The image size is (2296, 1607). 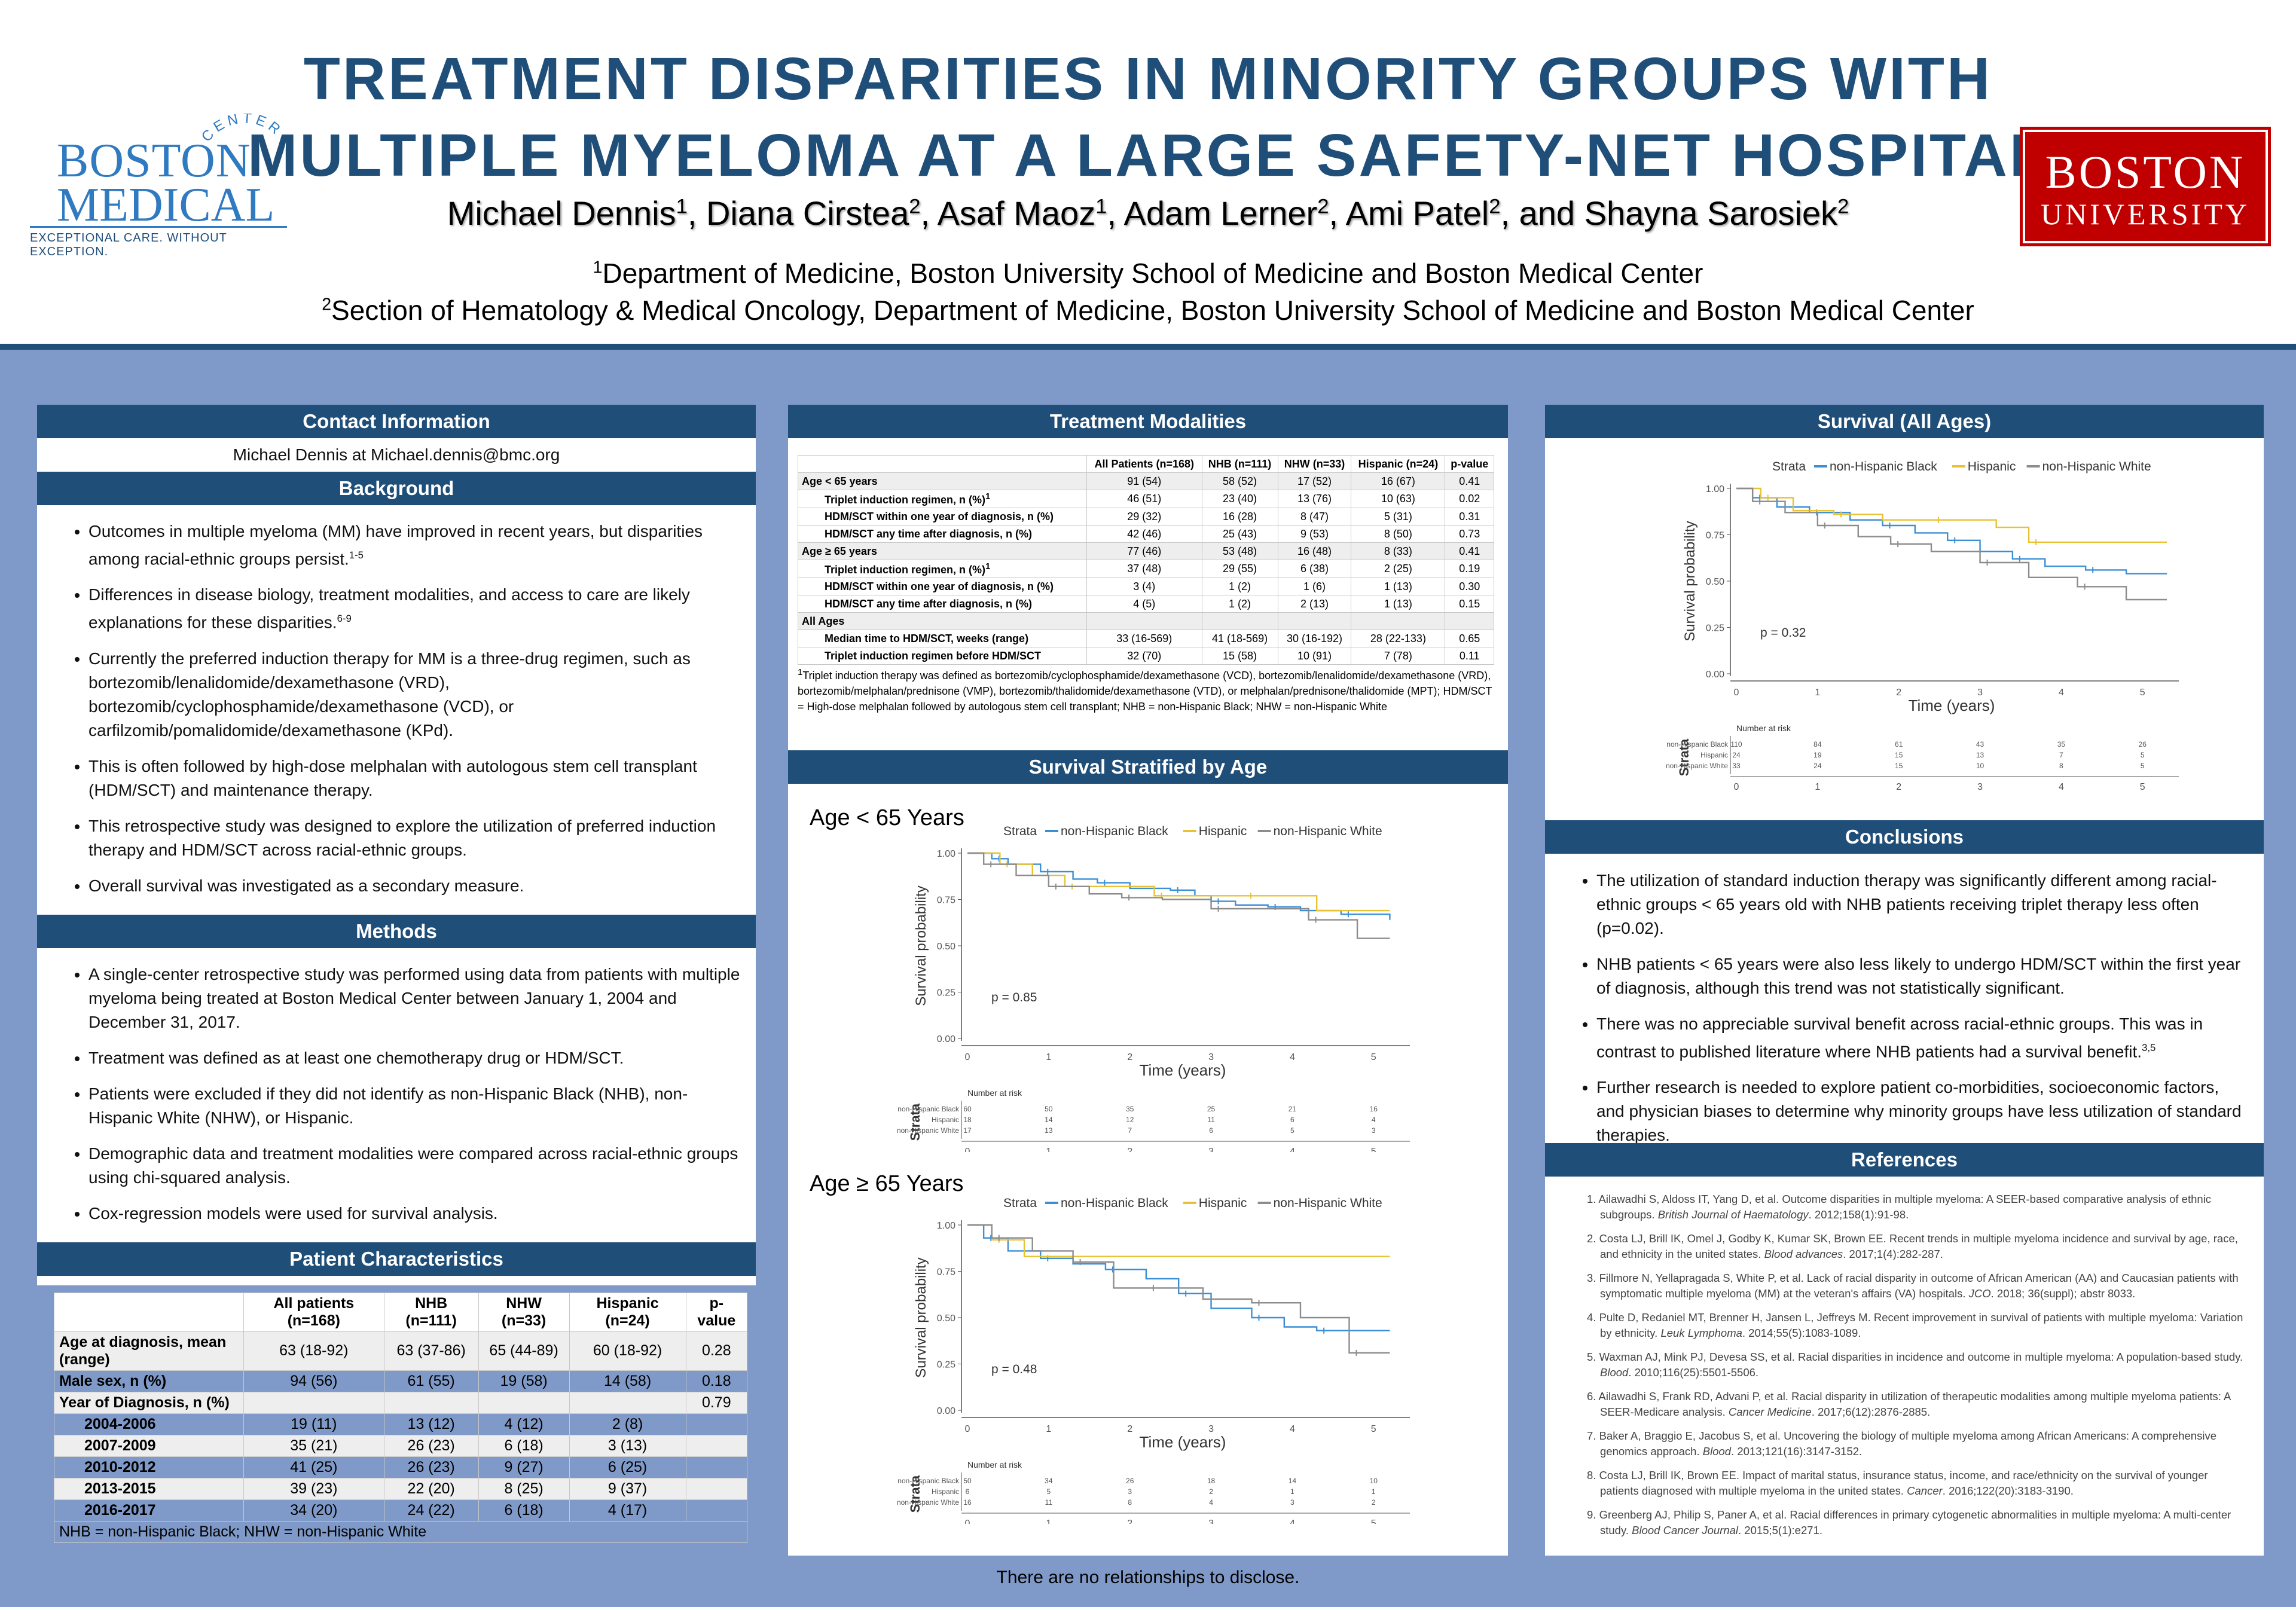 I want to click on table-row: 2013-2015 39 (23) 22 (20) 8 (25) 9 (37), so click(x=401, y=1488).